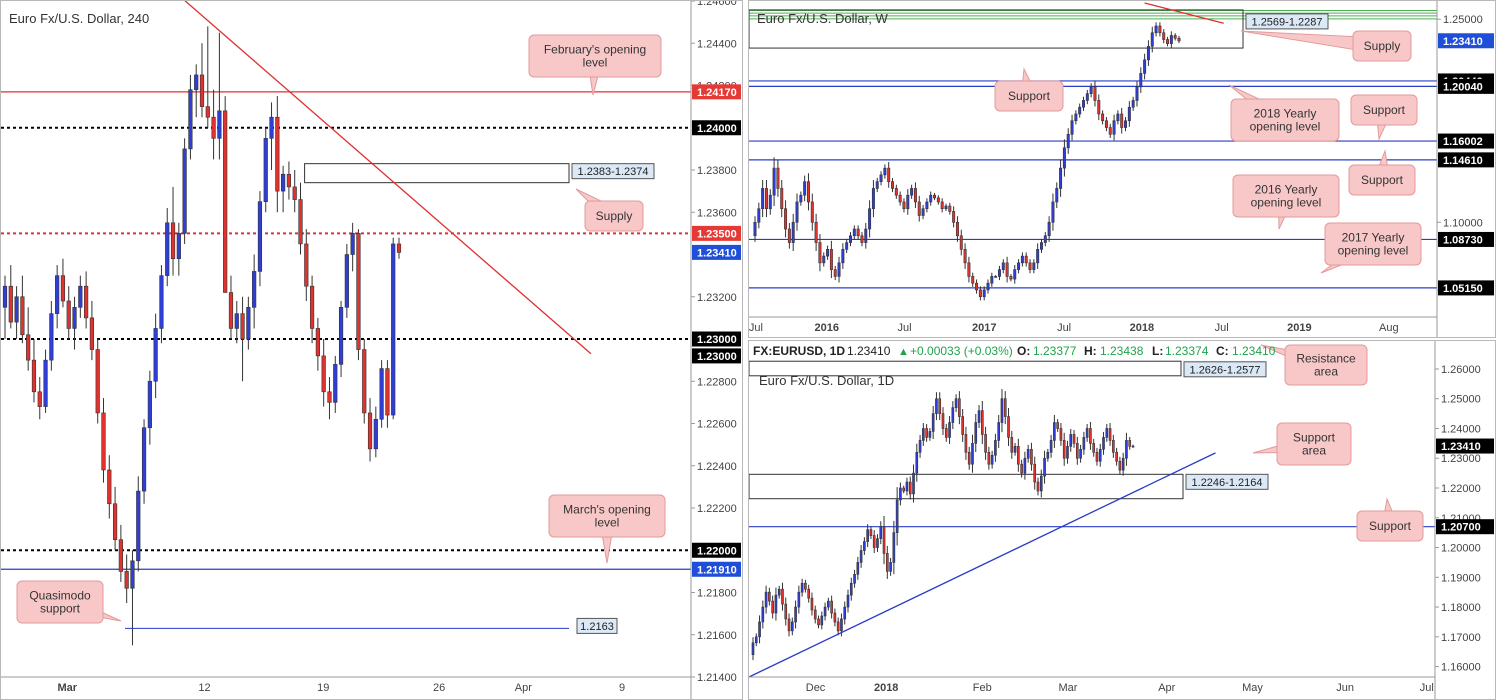 The height and width of the screenshot is (700, 1496). What do you see at coordinates (816, 688) in the screenshot?
I see `daily-x-tick-label: Dec` at bounding box center [816, 688].